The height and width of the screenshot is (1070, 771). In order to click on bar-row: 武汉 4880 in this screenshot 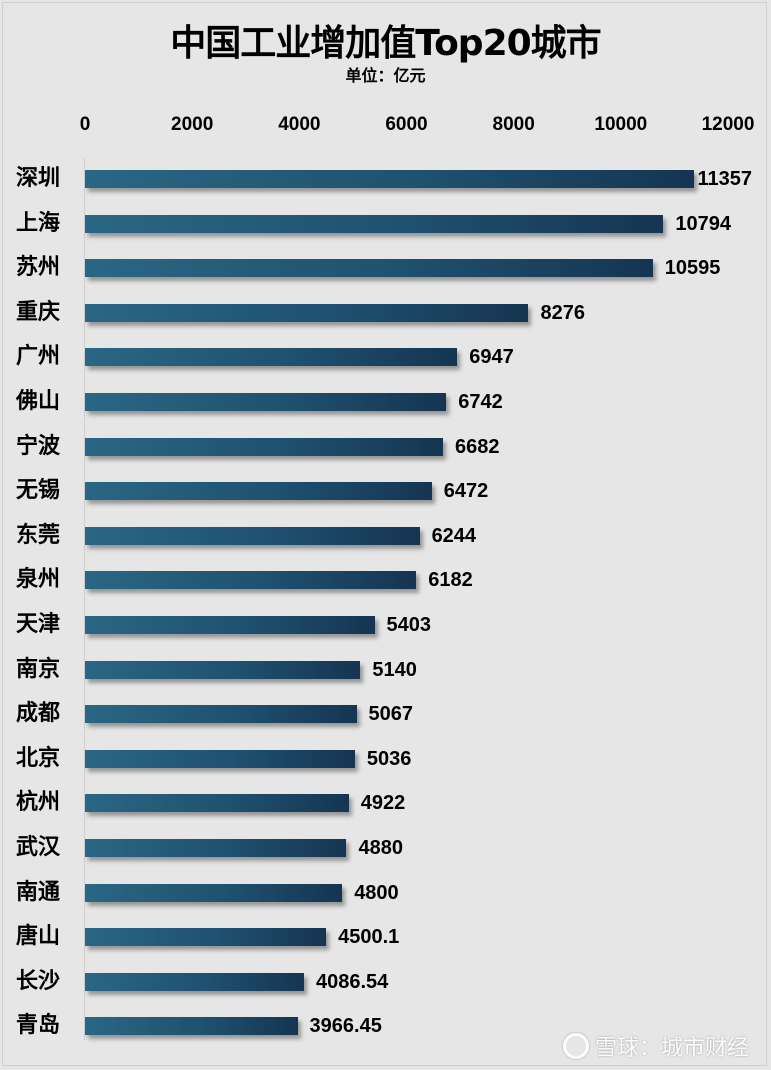, I will do `click(385, 848)`.